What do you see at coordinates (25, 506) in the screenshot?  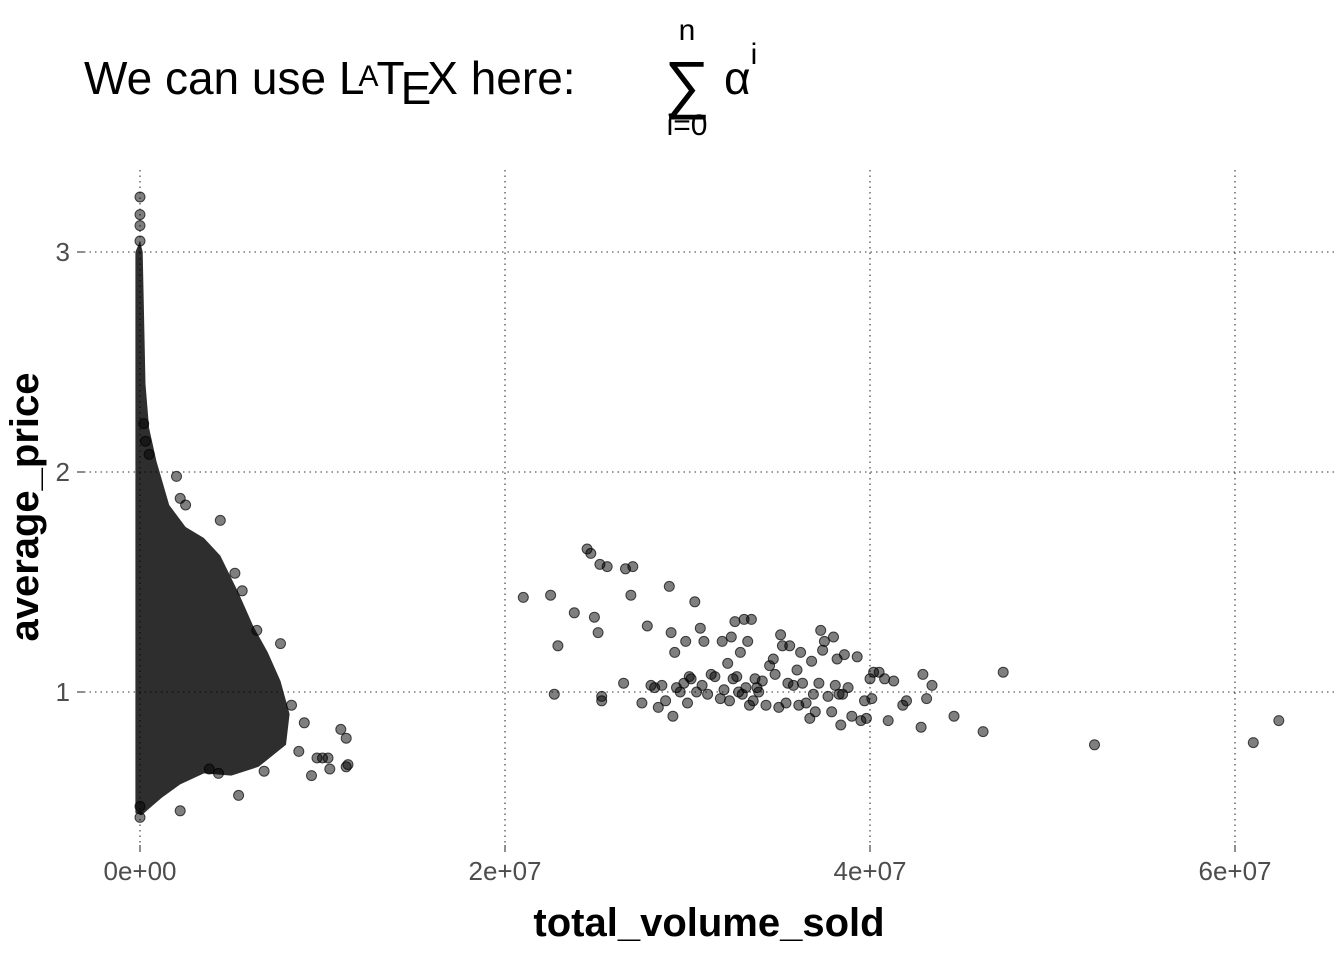 I see `y-axis-label: average_price` at bounding box center [25, 506].